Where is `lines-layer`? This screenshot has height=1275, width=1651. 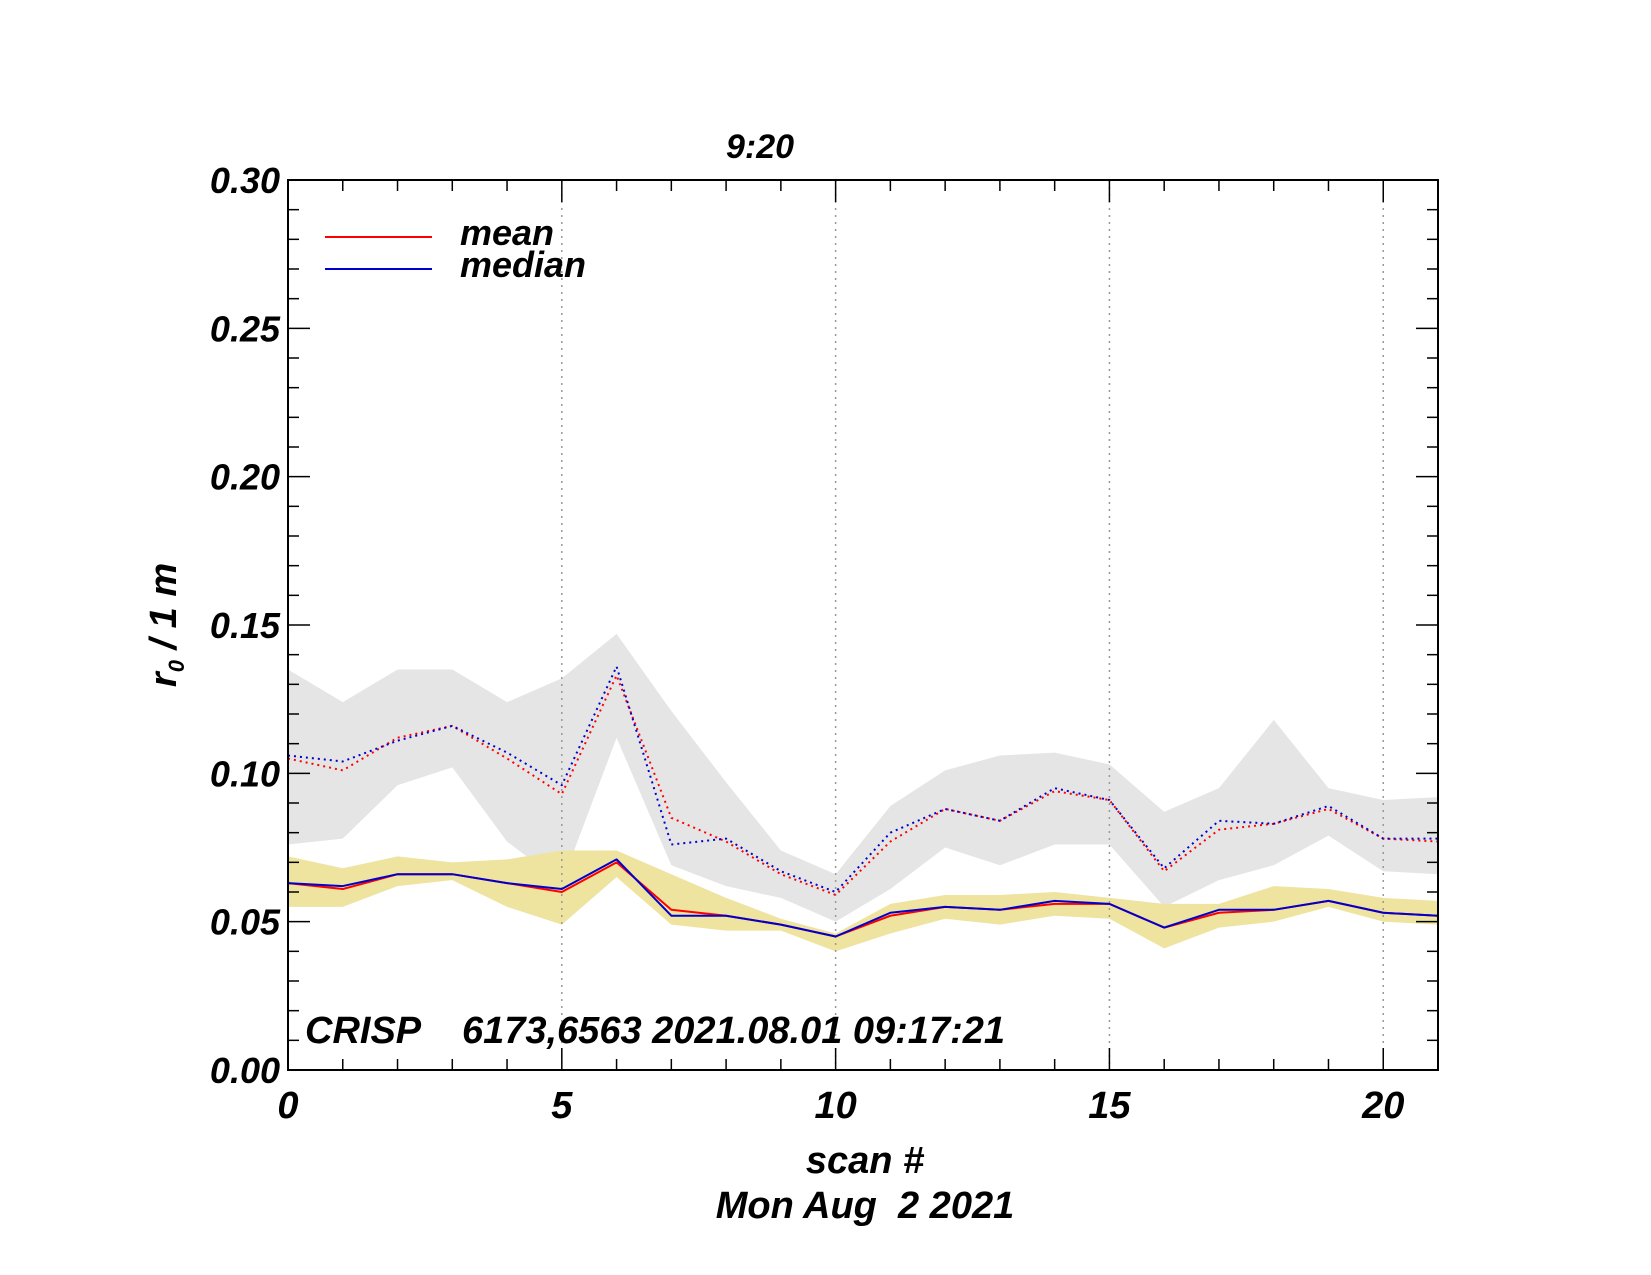 lines-layer is located at coordinates (863, 801).